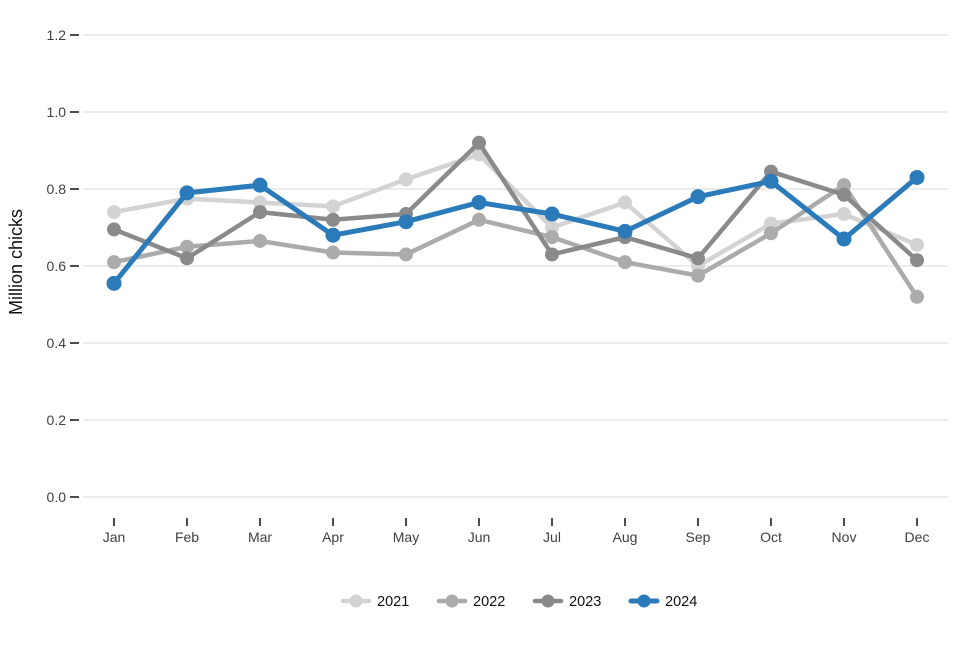  I want to click on data-point-2024-Jan, so click(114, 283).